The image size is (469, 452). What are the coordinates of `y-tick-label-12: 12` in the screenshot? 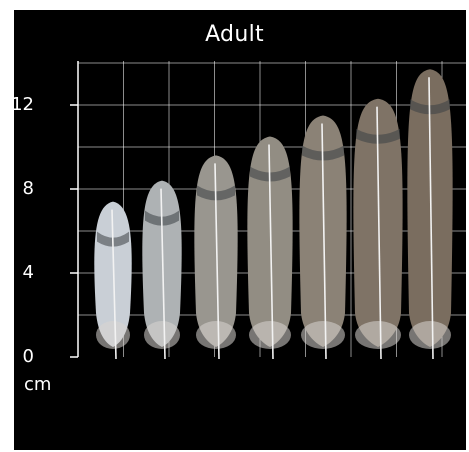 It's located at (22, 104).